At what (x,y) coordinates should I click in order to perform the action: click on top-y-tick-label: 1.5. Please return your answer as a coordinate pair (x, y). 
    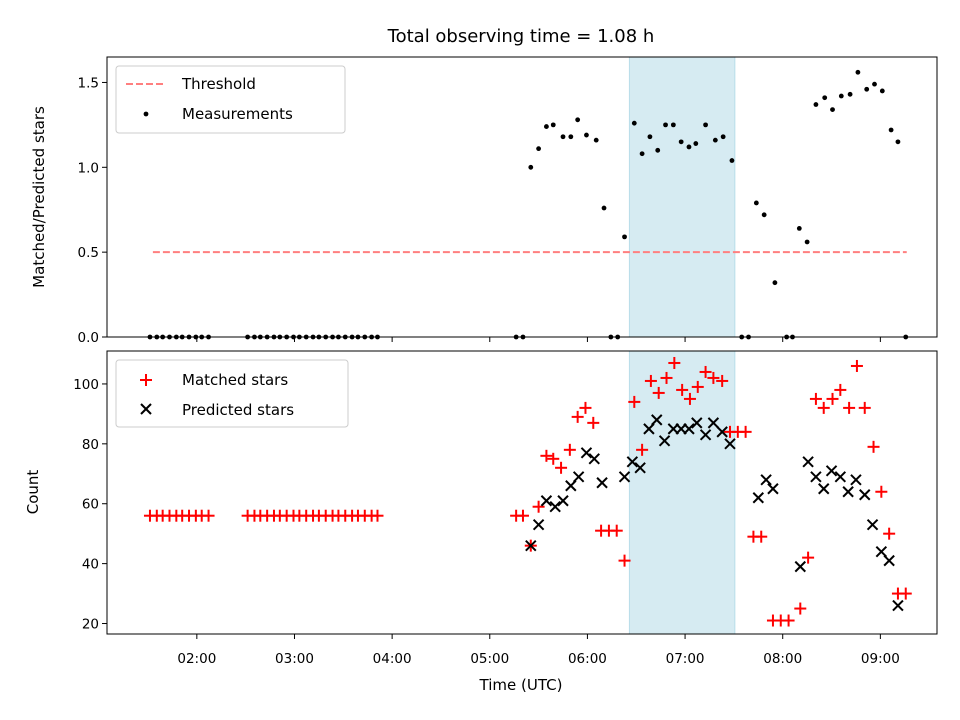
    Looking at the image, I should click on (88, 83).